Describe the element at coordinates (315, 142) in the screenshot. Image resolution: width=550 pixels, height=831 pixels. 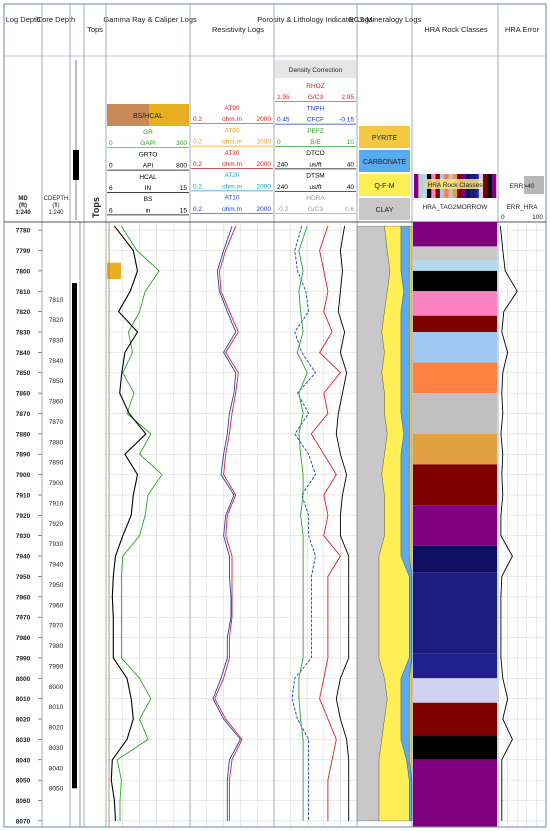
I see `porosity-scale-unit: B/E` at that location.